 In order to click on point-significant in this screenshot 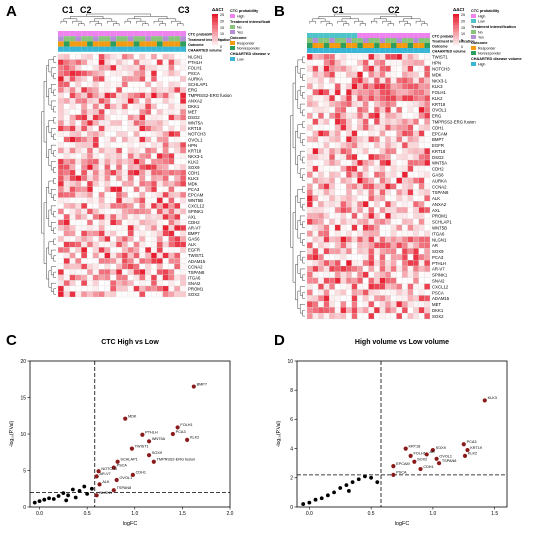, I will do `click(142, 434)`.